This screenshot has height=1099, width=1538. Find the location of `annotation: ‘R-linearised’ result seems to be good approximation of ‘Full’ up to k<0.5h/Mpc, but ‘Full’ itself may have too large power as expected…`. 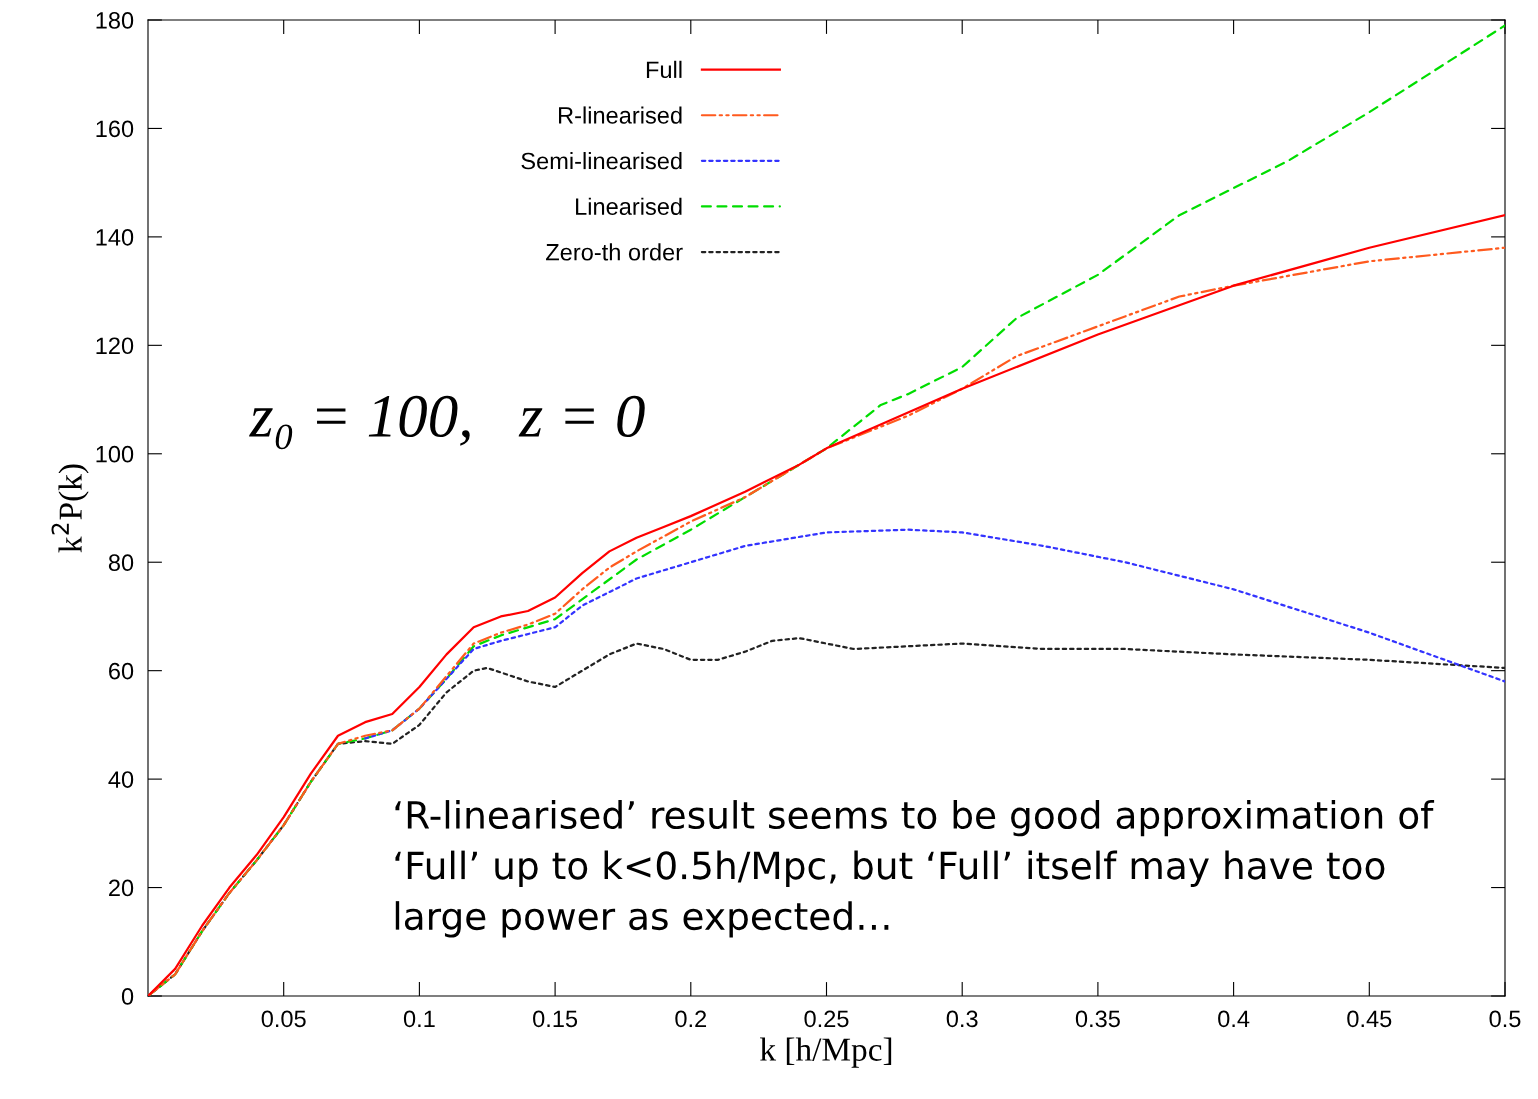

annotation: ‘R-linearised’ result seems to be good approximation of ‘Full’ up to k<0.5h/Mpc, but ‘Full’ itself may have too large power as expected… is located at coordinates (915, 869).